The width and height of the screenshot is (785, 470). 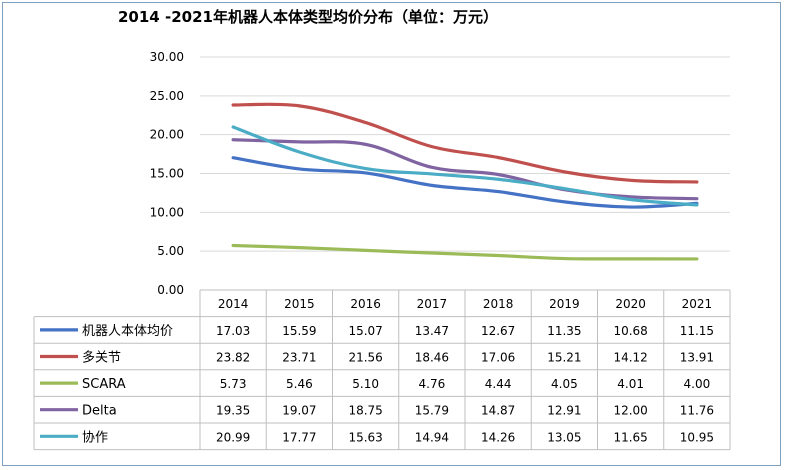 What do you see at coordinates (564, 411) in the screenshot?
I see `data-label: 12.91` at bounding box center [564, 411].